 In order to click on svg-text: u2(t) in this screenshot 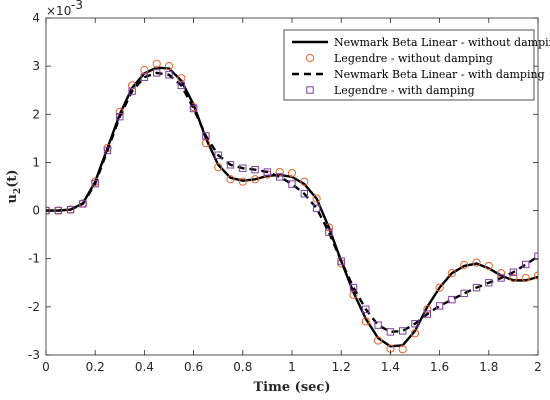, I will do `click(14, 186)`.